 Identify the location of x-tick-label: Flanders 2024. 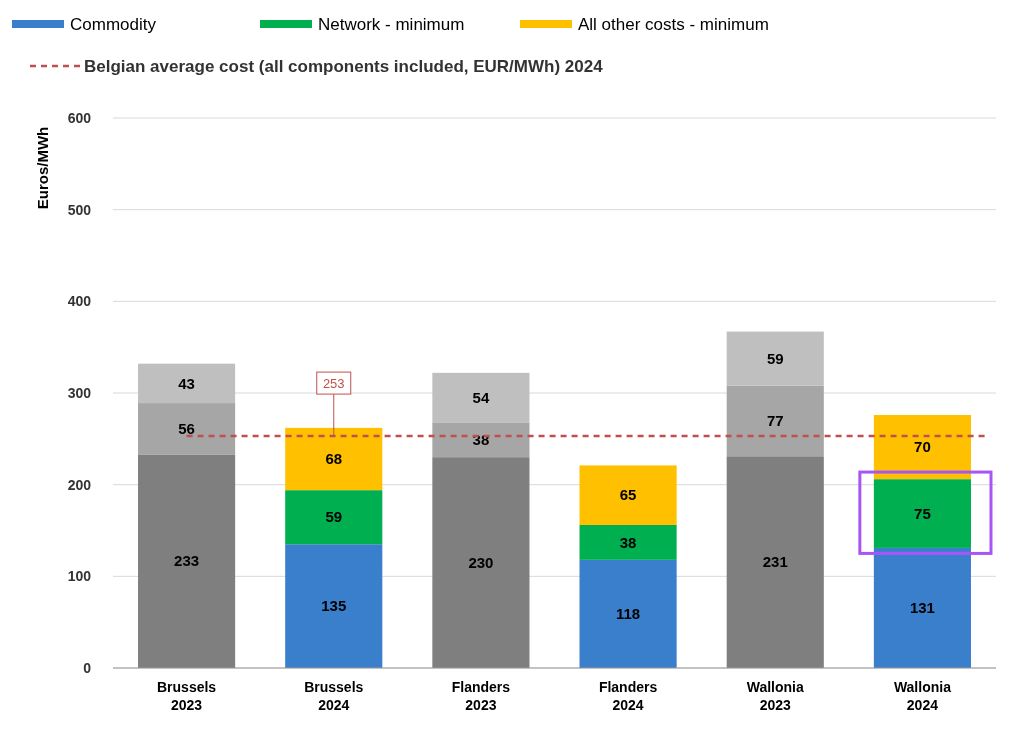
(628, 696).